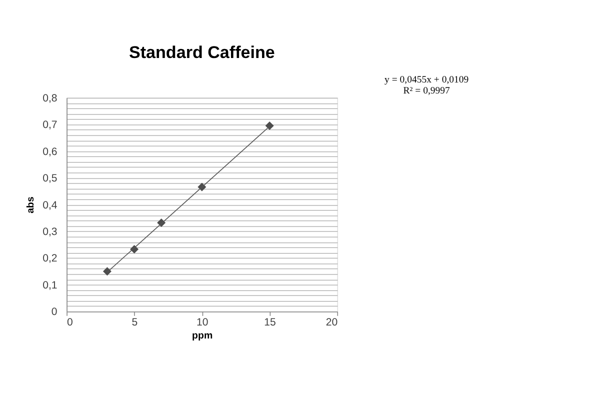  Describe the element at coordinates (70, 322) in the screenshot. I see `x-tick-label: 0` at that location.